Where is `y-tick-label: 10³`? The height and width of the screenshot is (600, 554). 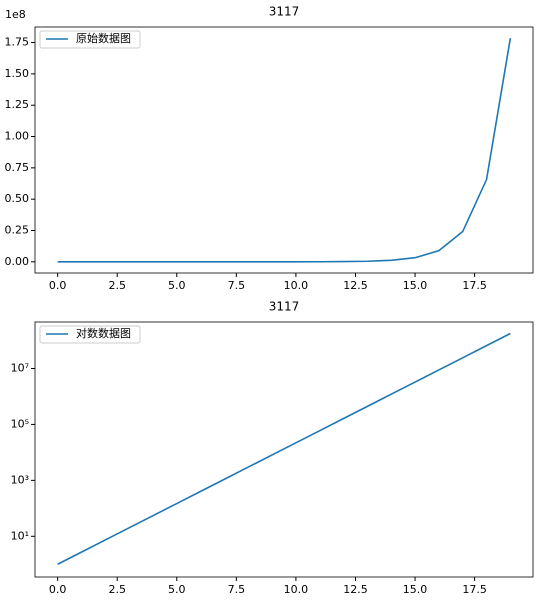
y-tick-label: 10³ is located at coordinates (20, 479).